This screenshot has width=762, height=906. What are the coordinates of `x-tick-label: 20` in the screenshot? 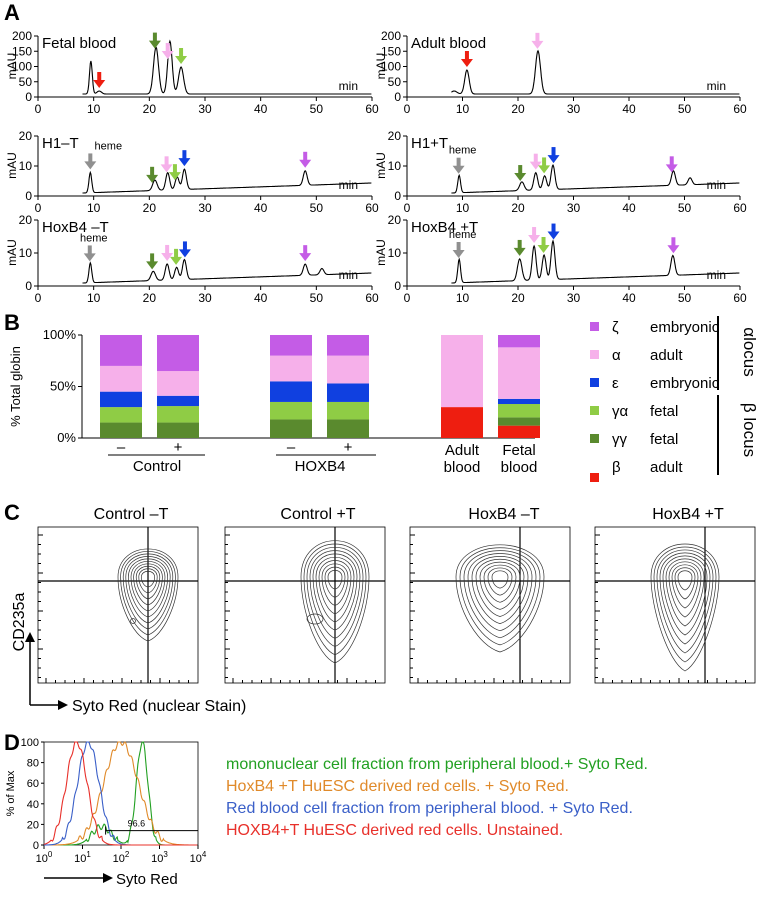 It's located at (150, 298).